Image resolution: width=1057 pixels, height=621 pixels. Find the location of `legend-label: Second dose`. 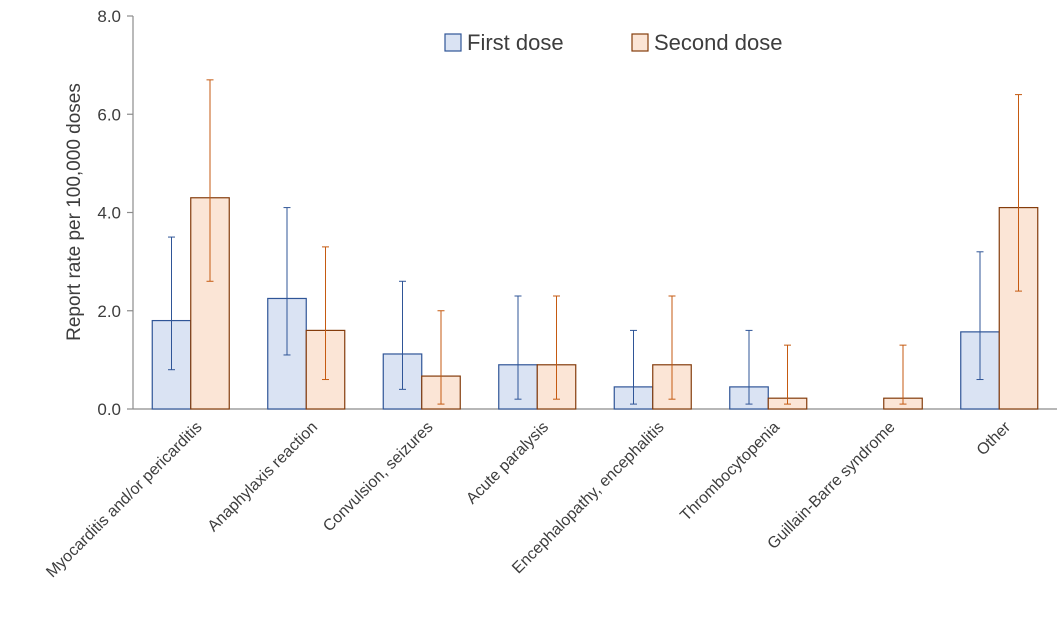

legend-label: Second dose is located at coordinates (718, 42).